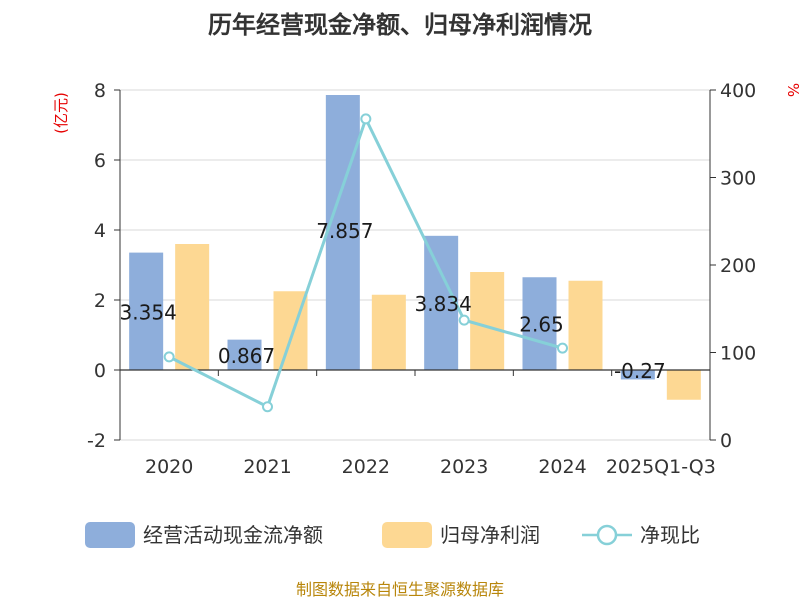 The image size is (800, 600). I want to click on source-note: 制图数据来自恒生聚源数据库, so click(400, 589).